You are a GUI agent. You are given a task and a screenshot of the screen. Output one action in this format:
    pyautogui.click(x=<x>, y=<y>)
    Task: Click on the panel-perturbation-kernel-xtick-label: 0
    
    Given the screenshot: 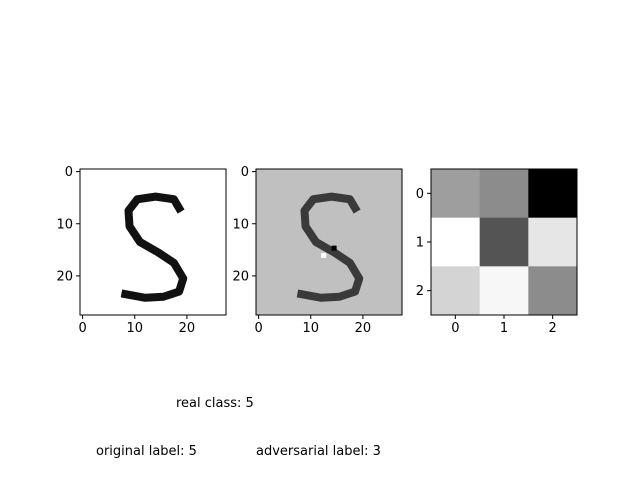 What is the action you would take?
    pyautogui.click(x=455, y=328)
    